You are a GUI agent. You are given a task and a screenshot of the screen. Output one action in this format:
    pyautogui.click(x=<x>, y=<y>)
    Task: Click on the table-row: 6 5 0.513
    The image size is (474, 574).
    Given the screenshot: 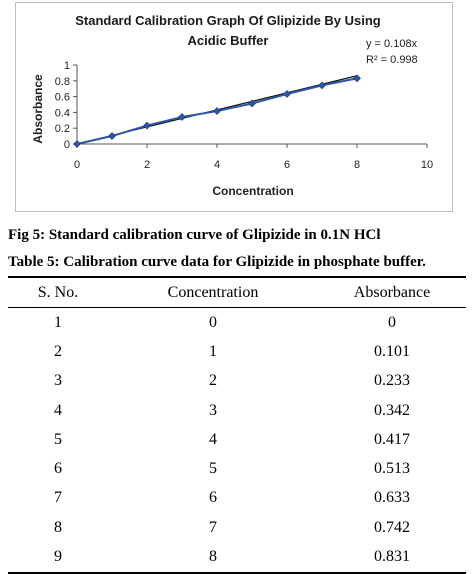 What is the action you would take?
    pyautogui.click(x=237, y=468)
    